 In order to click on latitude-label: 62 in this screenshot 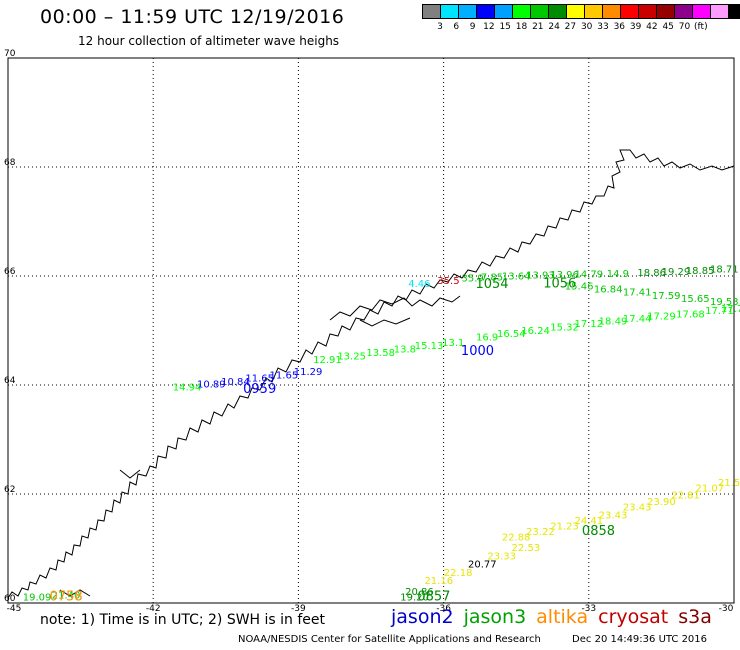, I will do `click(9, 490)`.